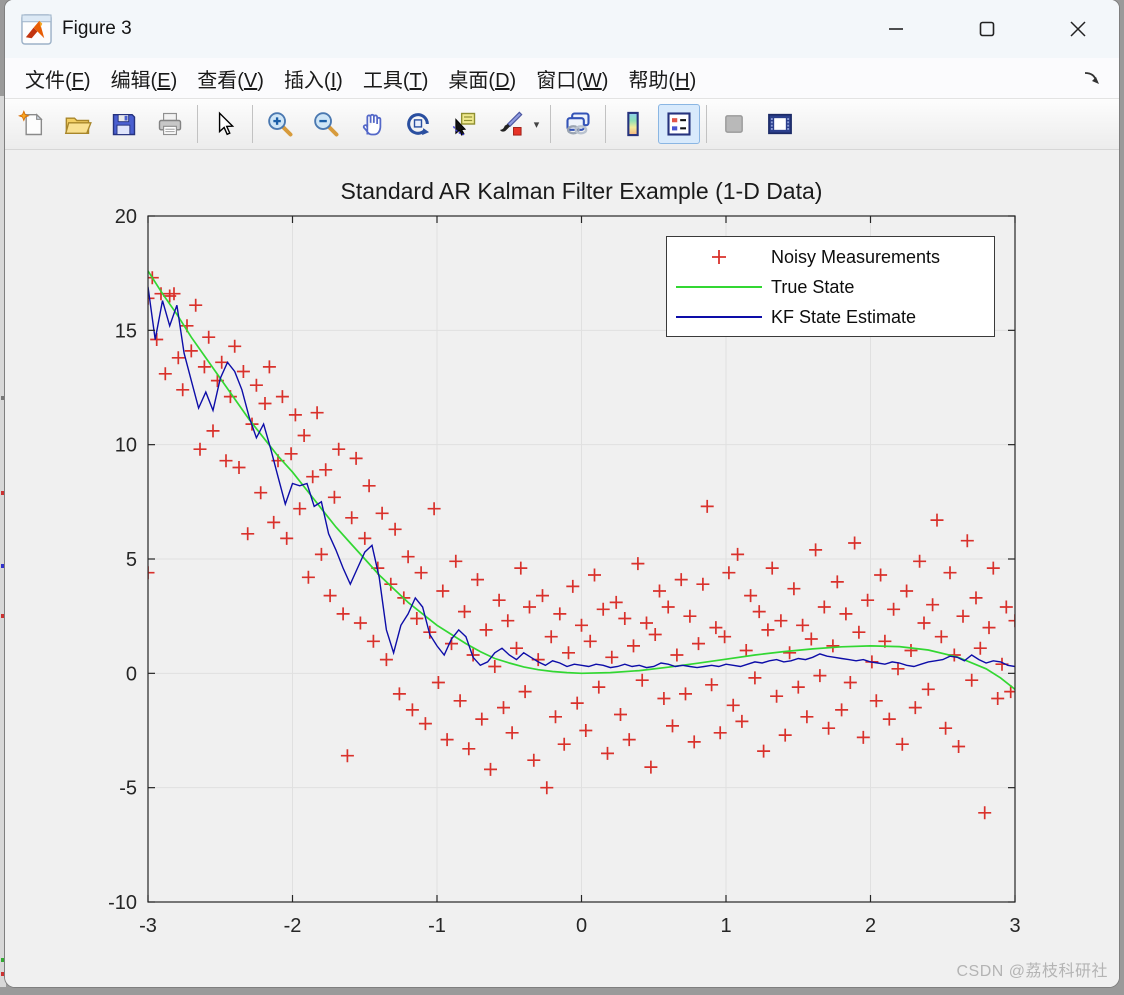 The image size is (1124, 995). Describe the element at coordinates (1092, 78) in the screenshot. I see `menu-overflow-icon` at that location.